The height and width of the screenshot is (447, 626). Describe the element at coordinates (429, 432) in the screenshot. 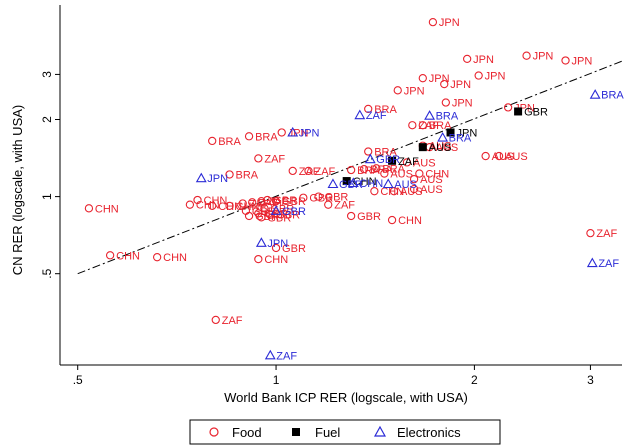

I see `legend-label-electronics: Electronics` at that location.